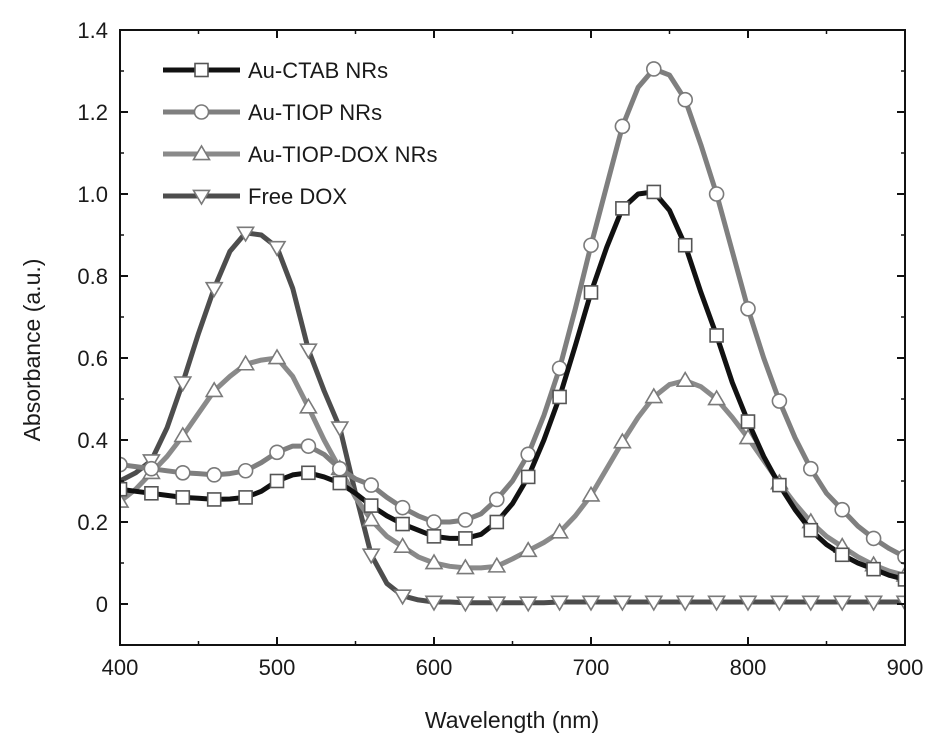  What do you see at coordinates (591, 667) in the screenshot?
I see `x-tick-label: 700` at bounding box center [591, 667].